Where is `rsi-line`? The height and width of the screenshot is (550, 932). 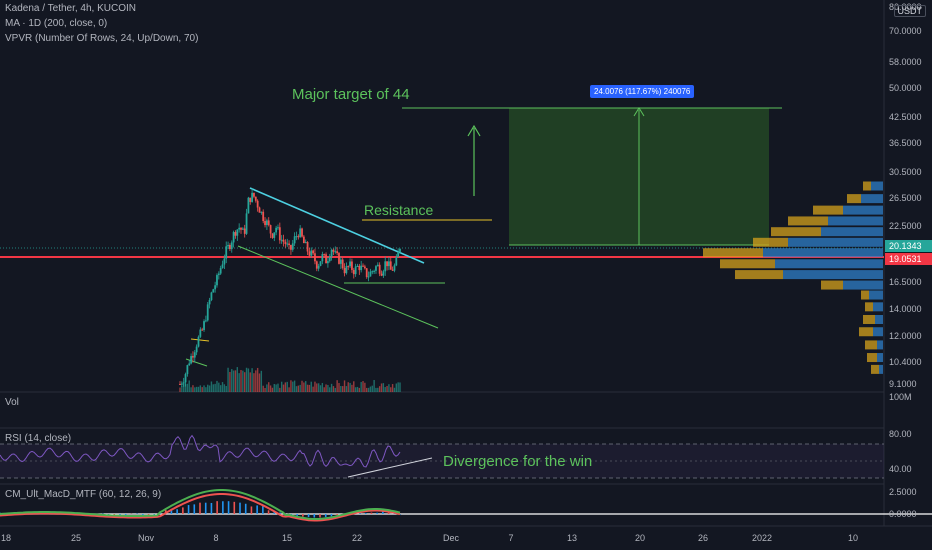
rsi-line is located at coordinates (200, 451).